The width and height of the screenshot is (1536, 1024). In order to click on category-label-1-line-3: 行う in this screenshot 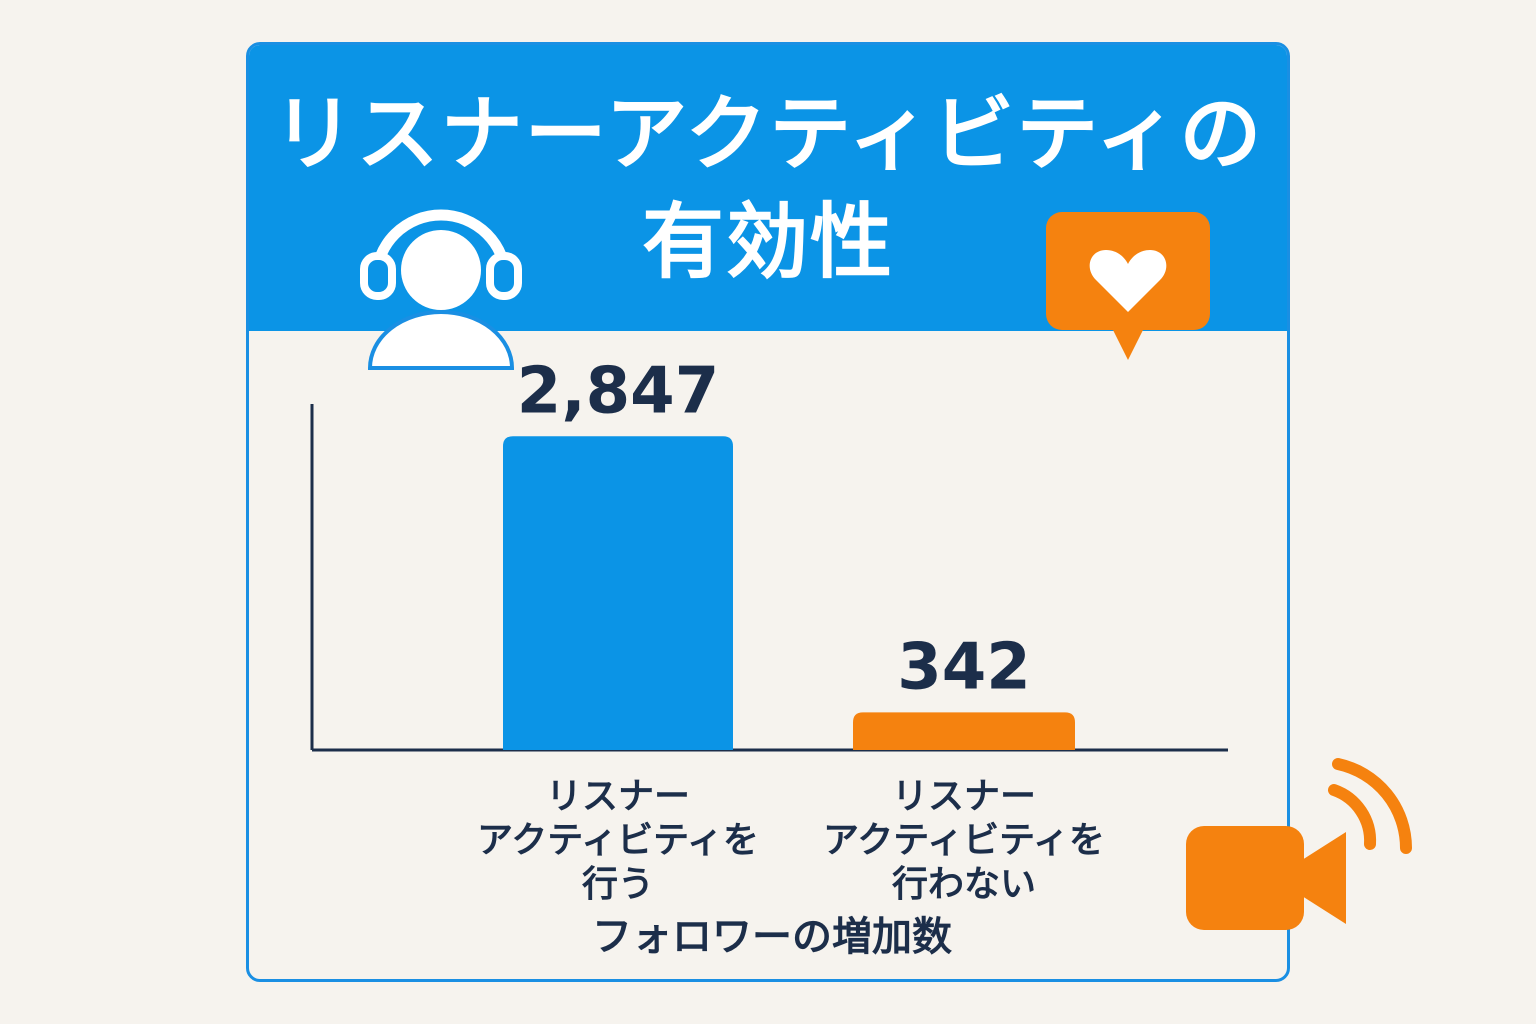, I will do `click(618, 884)`.